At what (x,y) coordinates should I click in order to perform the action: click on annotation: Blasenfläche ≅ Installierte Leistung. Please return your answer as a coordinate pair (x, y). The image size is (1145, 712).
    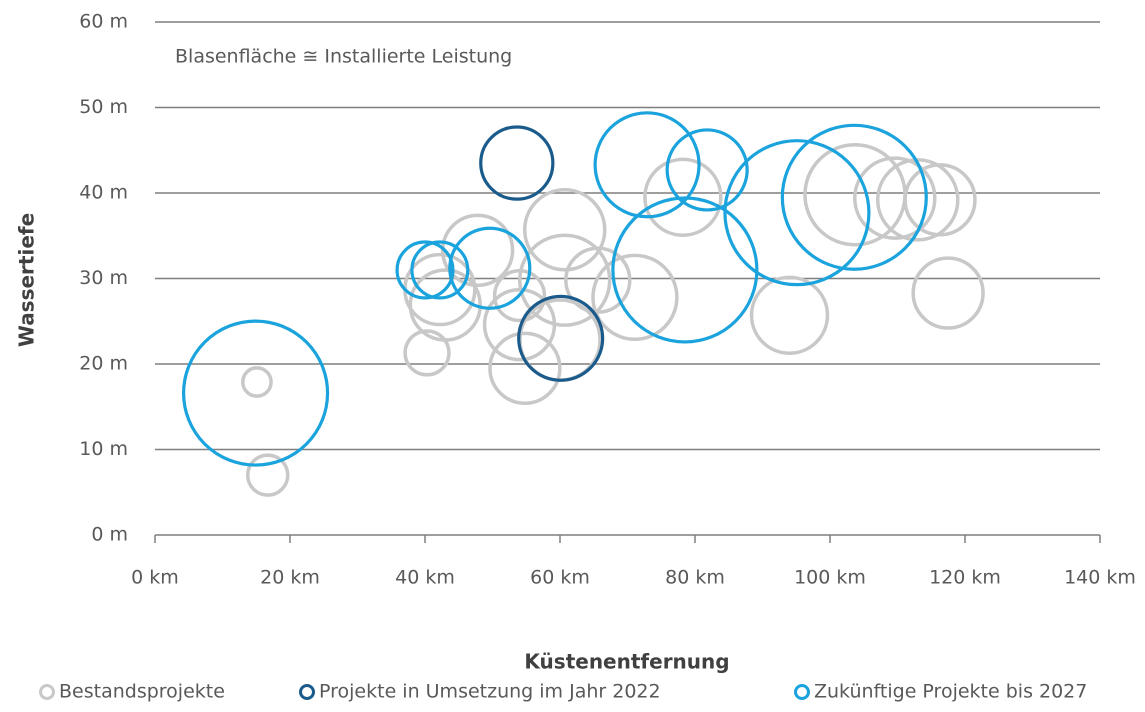
    Looking at the image, I should click on (343, 57).